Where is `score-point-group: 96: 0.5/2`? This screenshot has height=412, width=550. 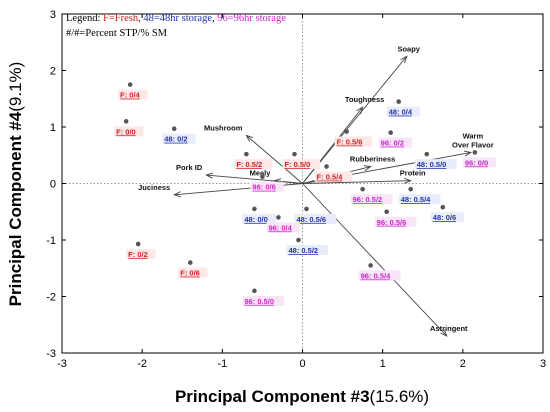 score-point-group: 96: 0.5/2 is located at coordinates (371, 195).